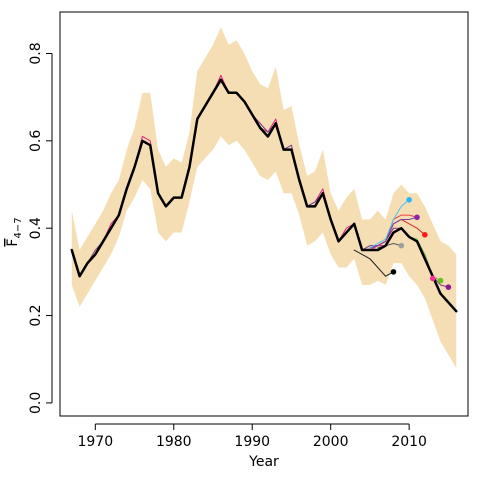 This screenshot has width=480, height=484. What do you see at coordinates (409, 200) in the screenshot?
I see `endpoint-marker-2010` at bounding box center [409, 200].